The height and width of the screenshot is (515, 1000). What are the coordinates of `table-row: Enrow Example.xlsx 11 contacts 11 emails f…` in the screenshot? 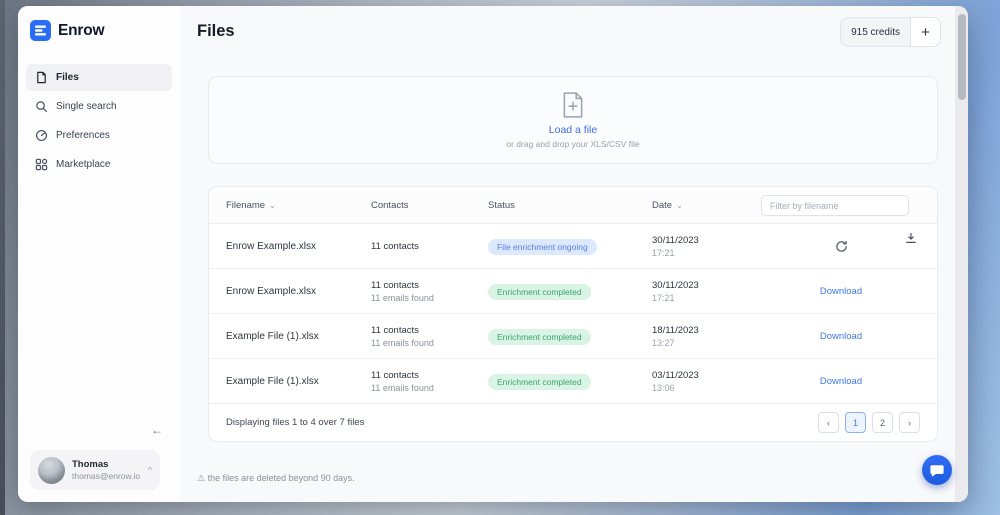 It's located at (573, 291).